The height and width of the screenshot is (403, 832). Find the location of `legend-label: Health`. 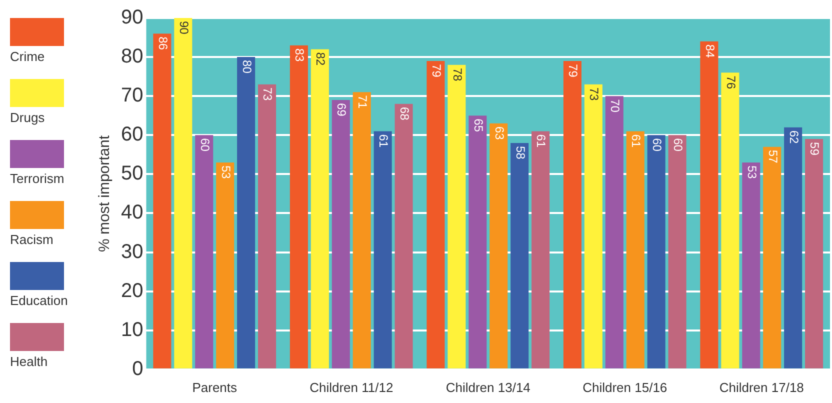

legend-label: Health is located at coordinates (29, 361).